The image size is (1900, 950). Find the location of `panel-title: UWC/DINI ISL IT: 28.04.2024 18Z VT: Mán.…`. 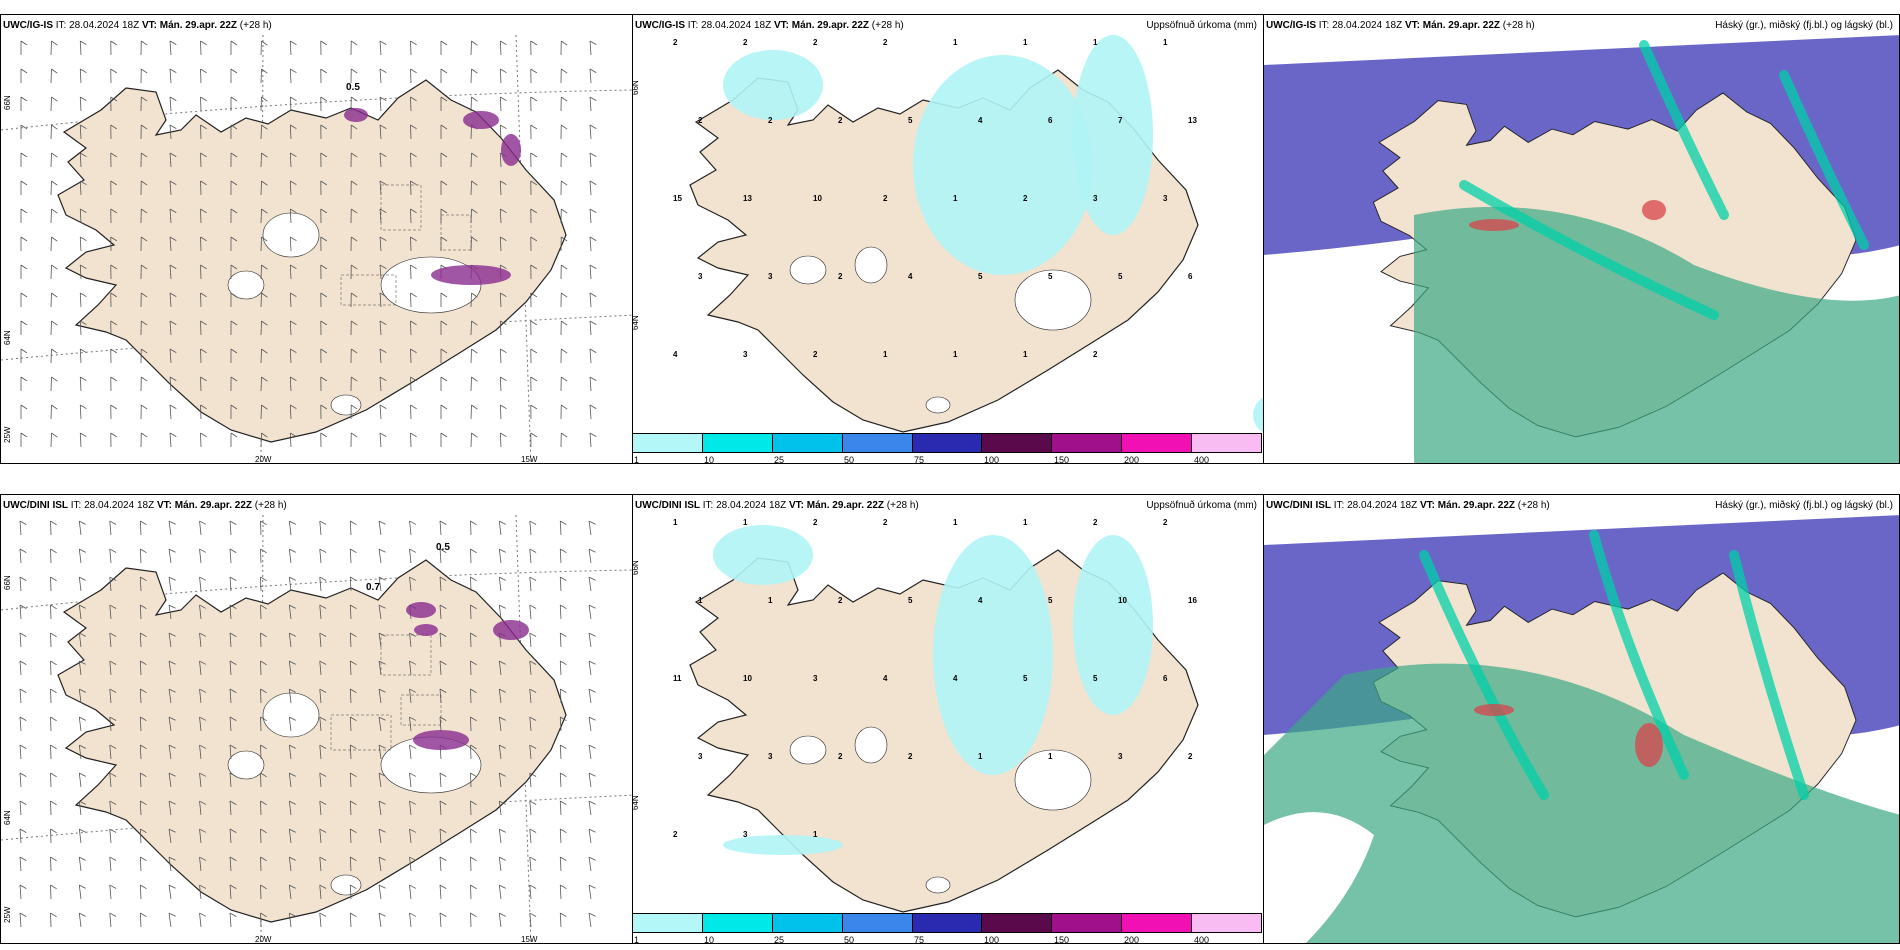

panel-title: UWC/DINI ISL IT: 28.04.2024 18Z VT: Mán.… is located at coordinates (145, 505).